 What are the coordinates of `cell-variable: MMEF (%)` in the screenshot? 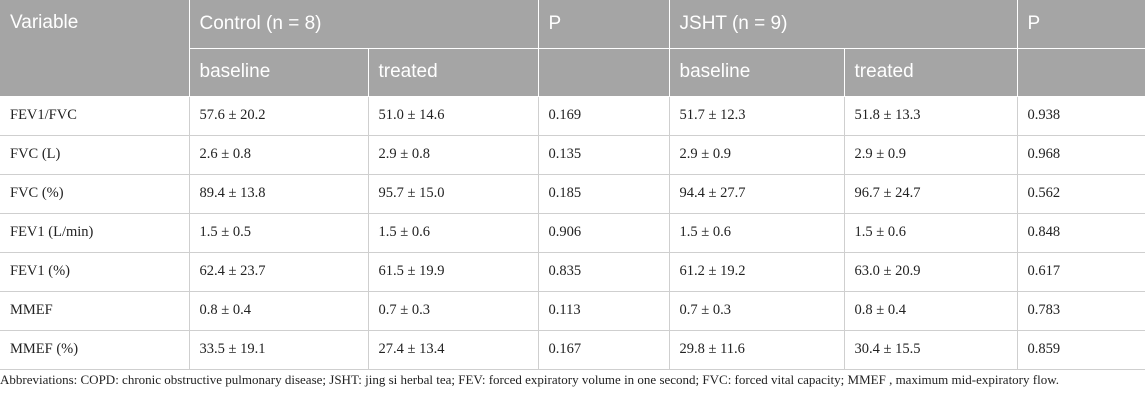 It's located at (95, 350).